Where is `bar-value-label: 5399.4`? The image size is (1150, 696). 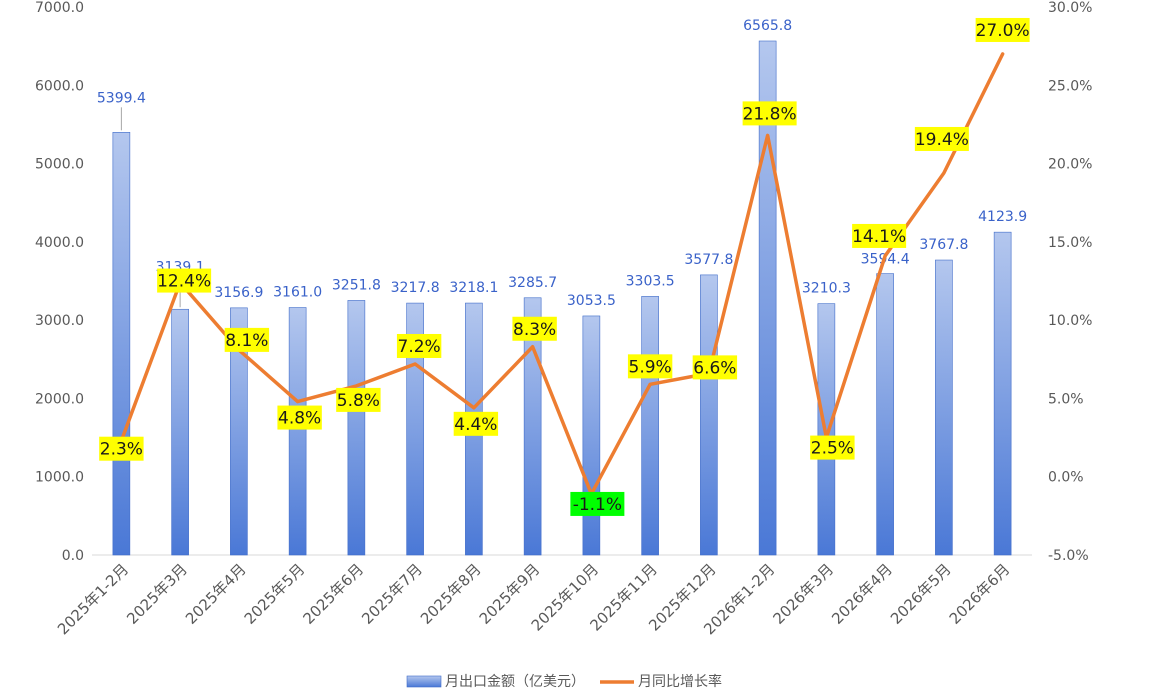 bar-value-label: 5399.4 is located at coordinates (121, 98).